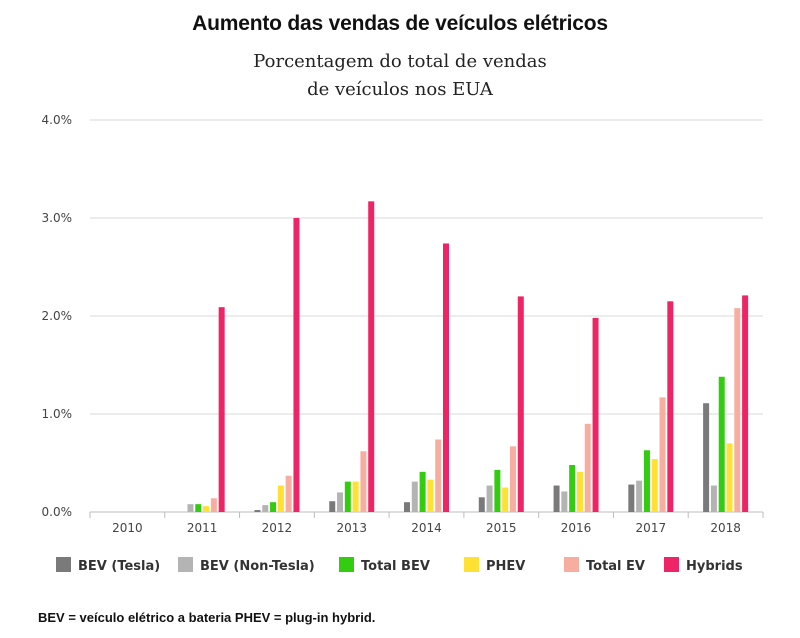 Image resolution: width=800 pixels, height=638 pixels. I want to click on x-tick-label: 2017, so click(651, 528).